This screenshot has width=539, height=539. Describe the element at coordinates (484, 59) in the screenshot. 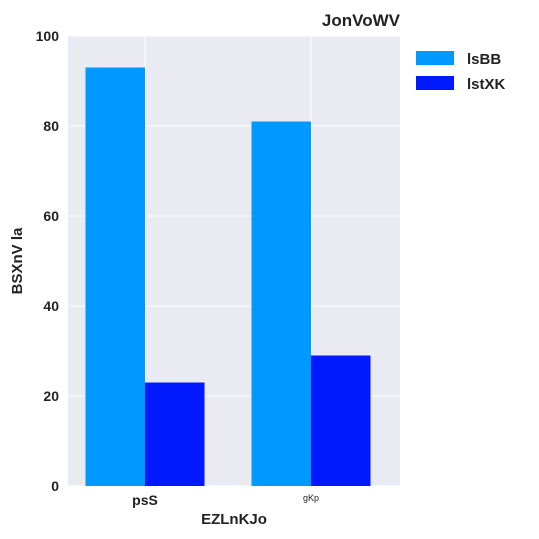

I see `legend-label-lsBB: lsBB` at that location.